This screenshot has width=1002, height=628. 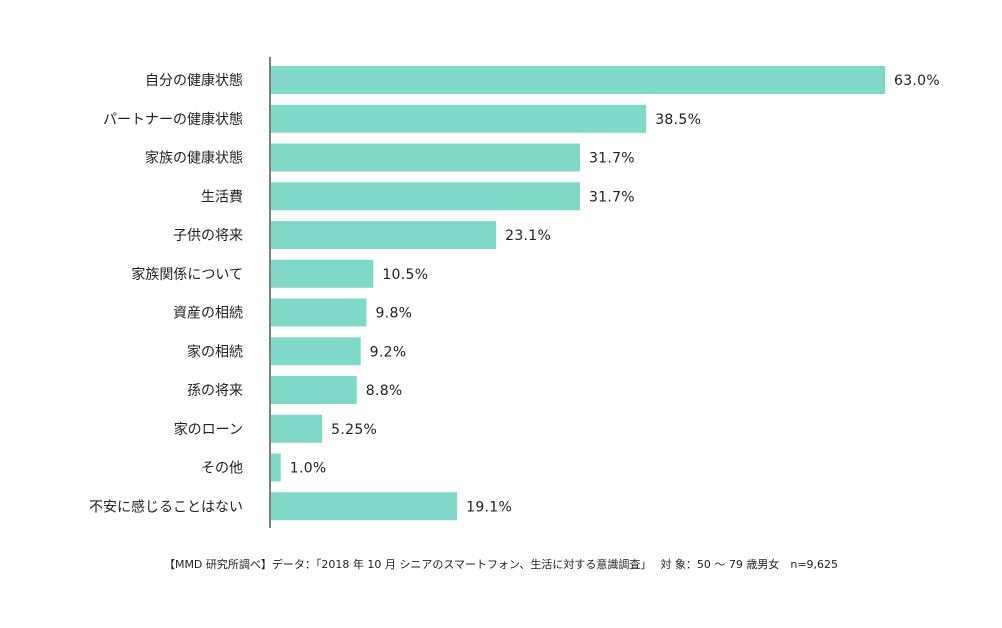 What do you see at coordinates (194, 158) in the screenshot?
I see `category-label: 家族の健康状態` at bounding box center [194, 158].